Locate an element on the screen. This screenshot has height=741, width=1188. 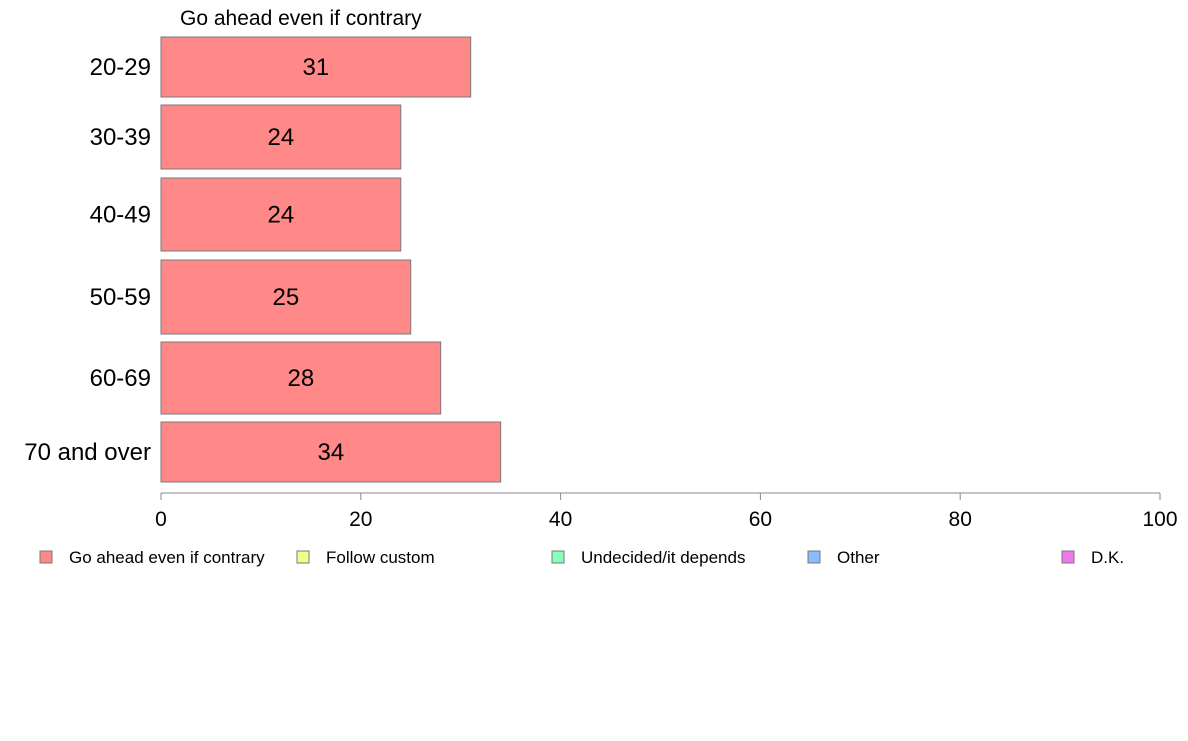
x-tick-label: 20 is located at coordinates (360, 519).